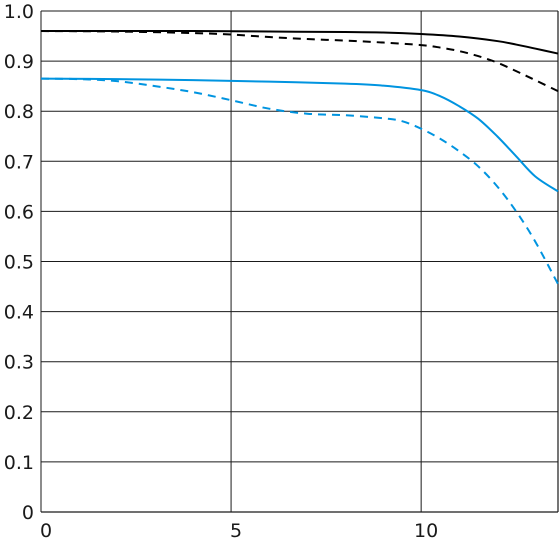  What do you see at coordinates (19, 413) in the screenshot?
I see `y-tick-label: 0.2` at bounding box center [19, 413].